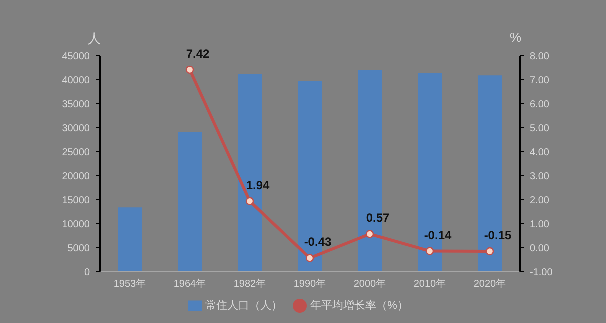  Describe the element at coordinates (540, 177) in the screenshot. I see `y2-tick-label: 3.00` at that location.